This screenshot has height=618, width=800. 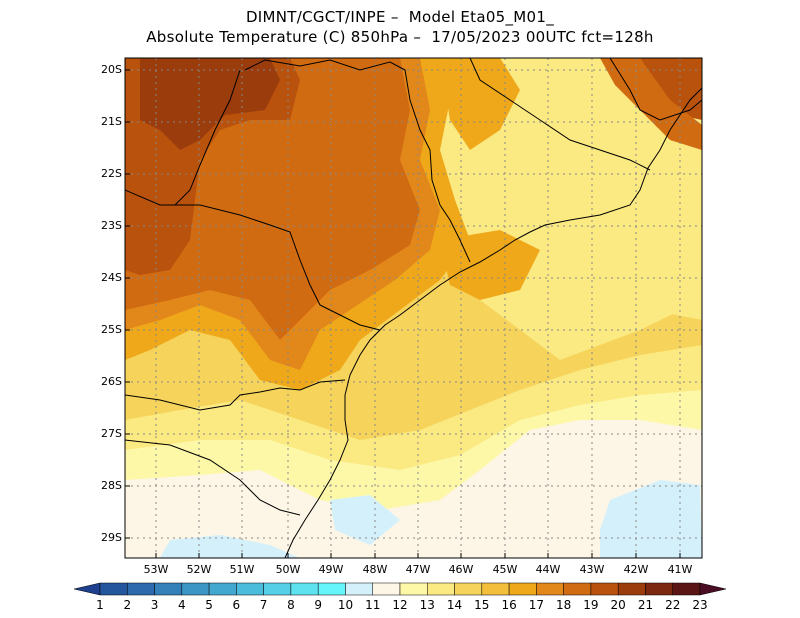 What do you see at coordinates (111, 433) in the screenshot?
I see `lat-label: 27S` at bounding box center [111, 433].